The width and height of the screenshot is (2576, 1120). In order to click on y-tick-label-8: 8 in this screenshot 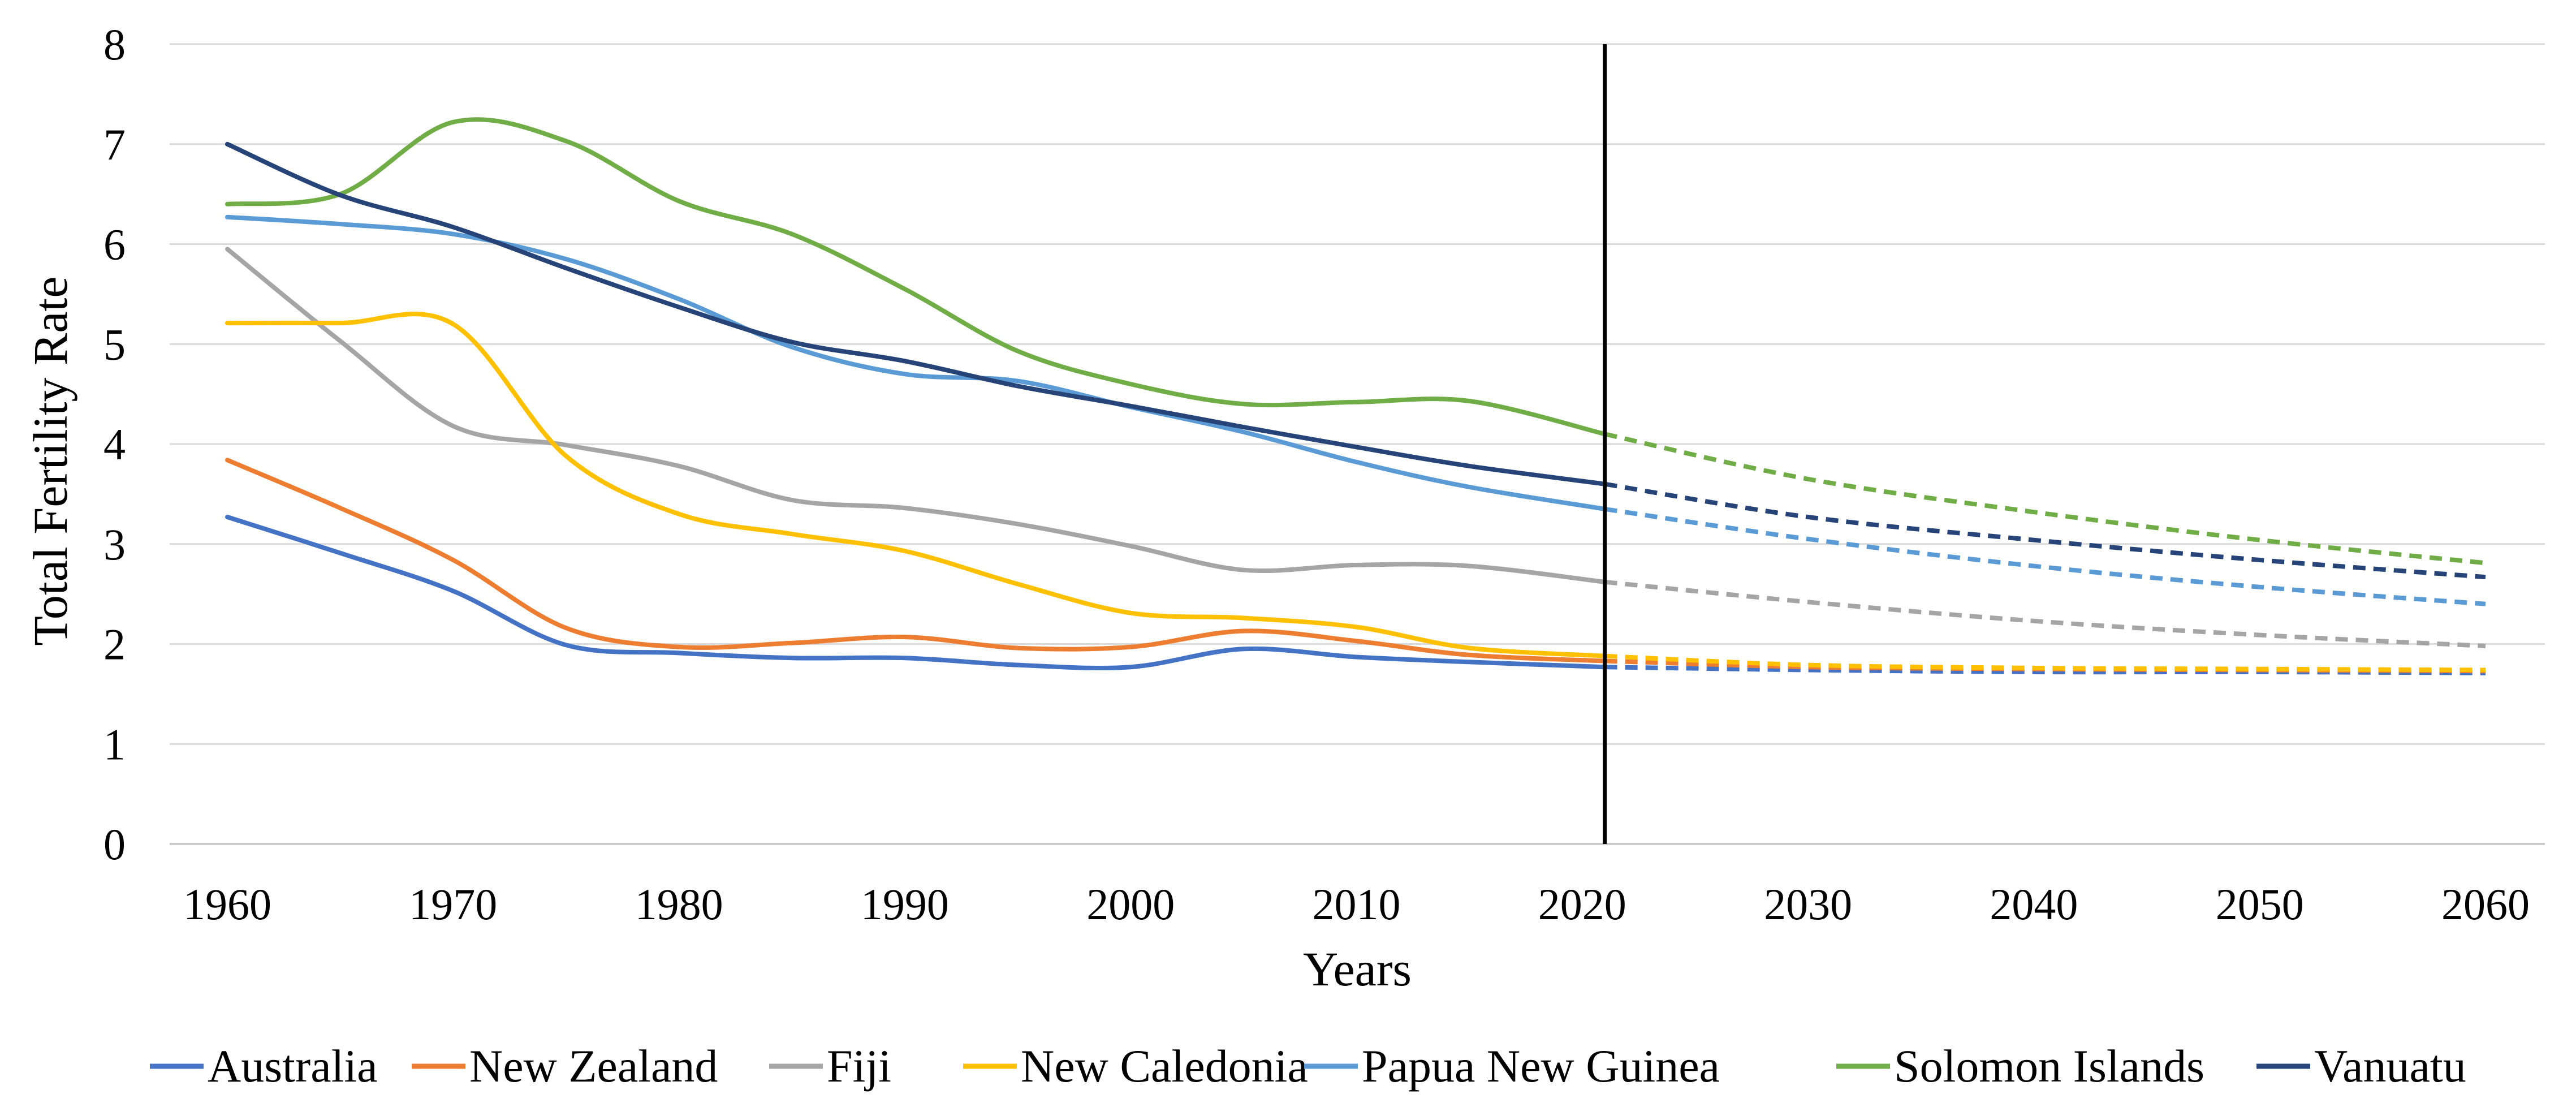, I will do `click(115, 44)`.